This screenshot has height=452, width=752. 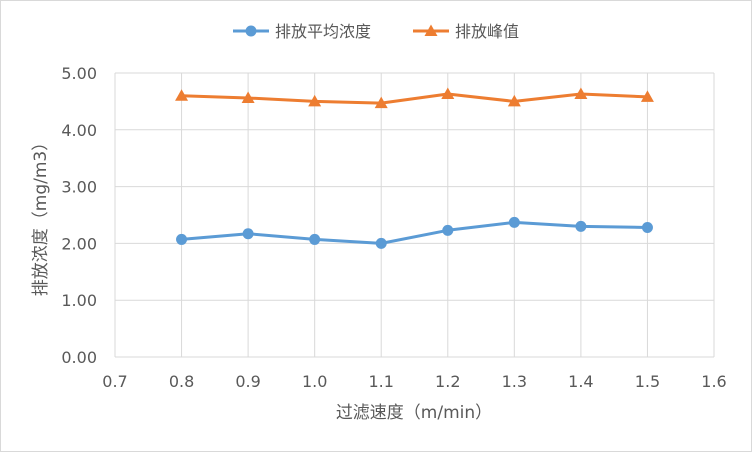 What do you see at coordinates (114, 381) in the screenshot?
I see `x-tick-label: 0.7` at bounding box center [114, 381].